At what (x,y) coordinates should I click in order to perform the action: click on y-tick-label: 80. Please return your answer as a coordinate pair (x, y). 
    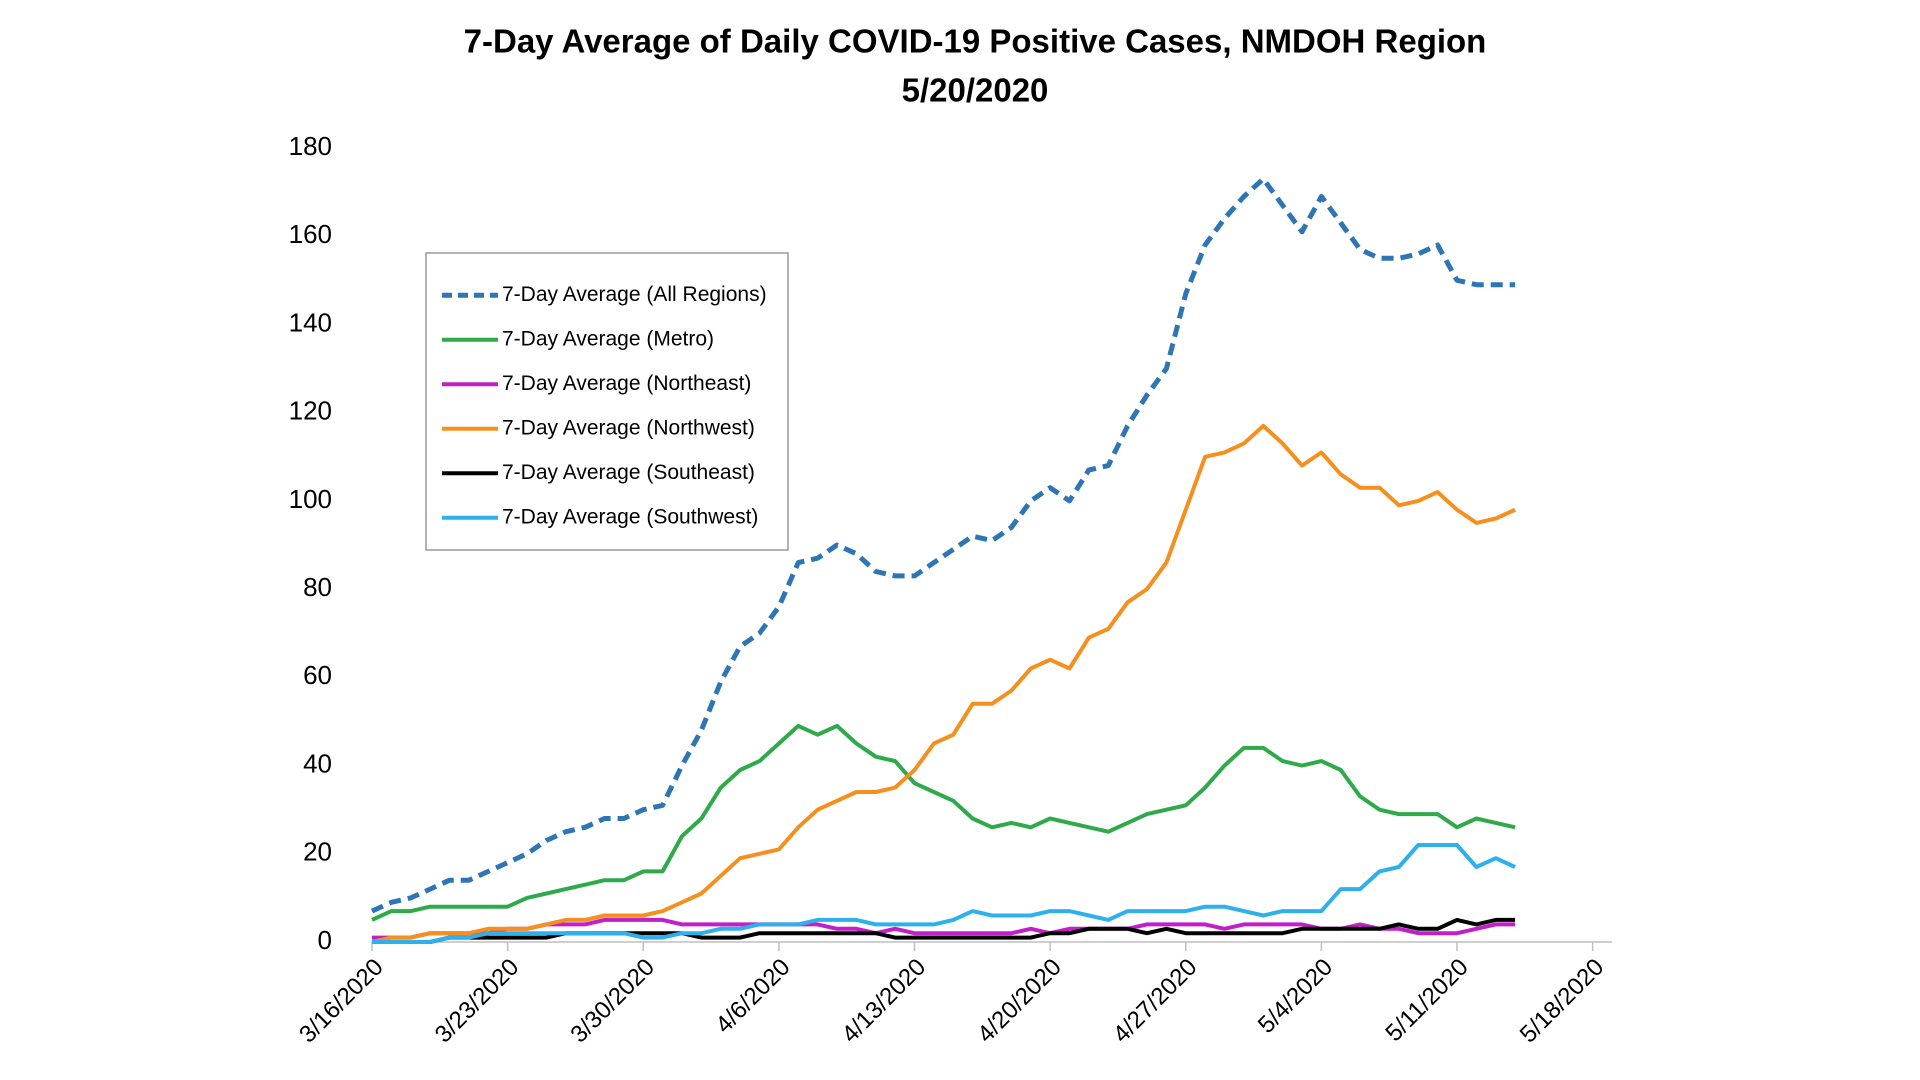
    Looking at the image, I should click on (317, 587).